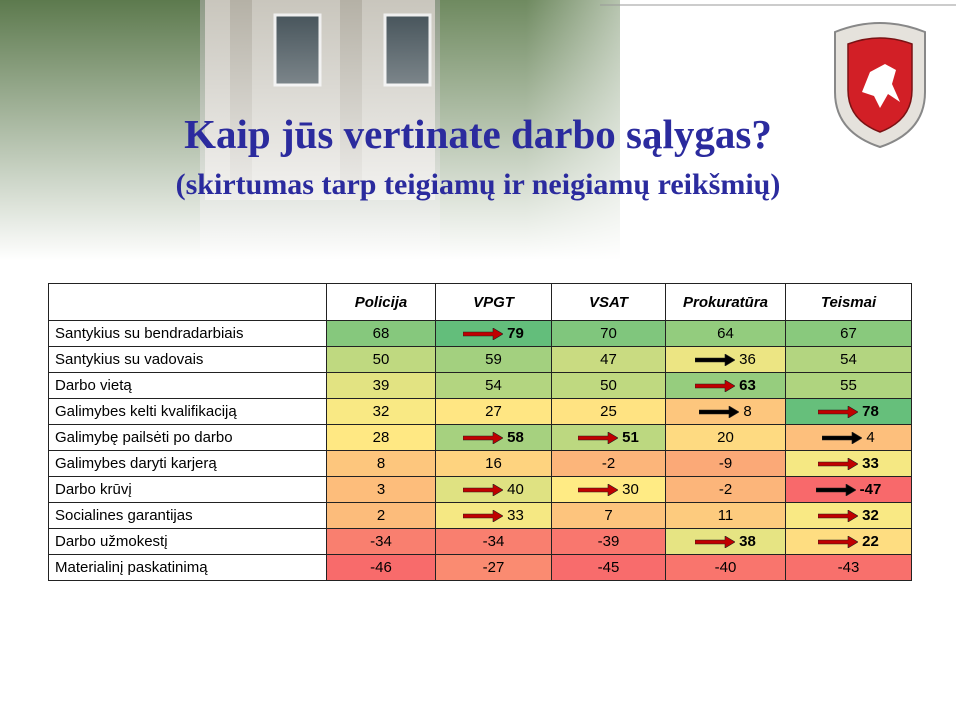 Image resolution: width=956 pixels, height=721 pixels. Describe the element at coordinates (848, 515) in the screenshot. I see `value-cell: 32` at that location.